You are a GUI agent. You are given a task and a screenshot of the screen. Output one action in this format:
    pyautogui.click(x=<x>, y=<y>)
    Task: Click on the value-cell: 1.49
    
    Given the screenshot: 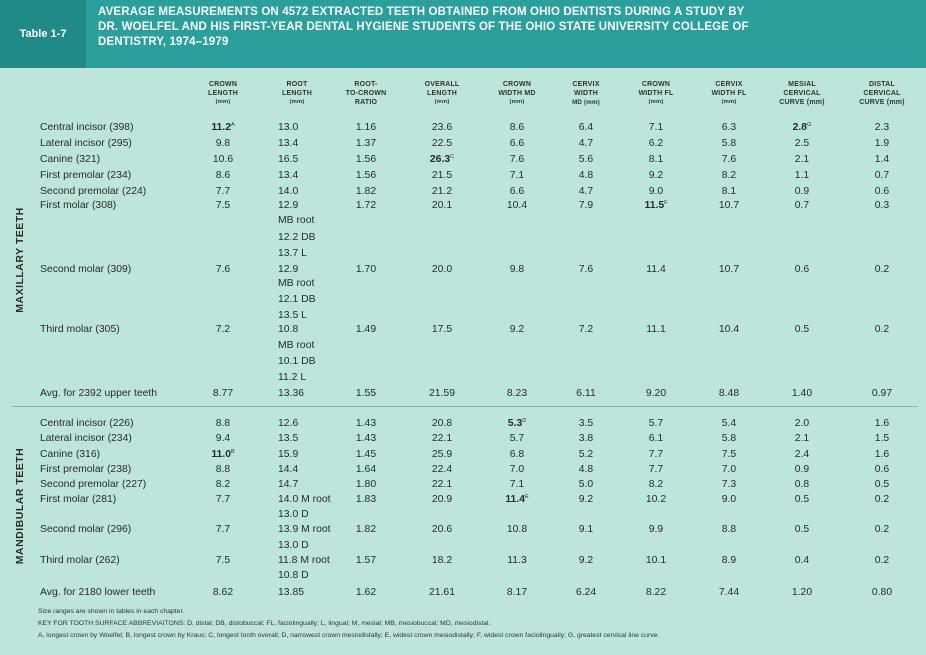 What is the action you would take?
    pyautogui.click(x=366, y=329)
    